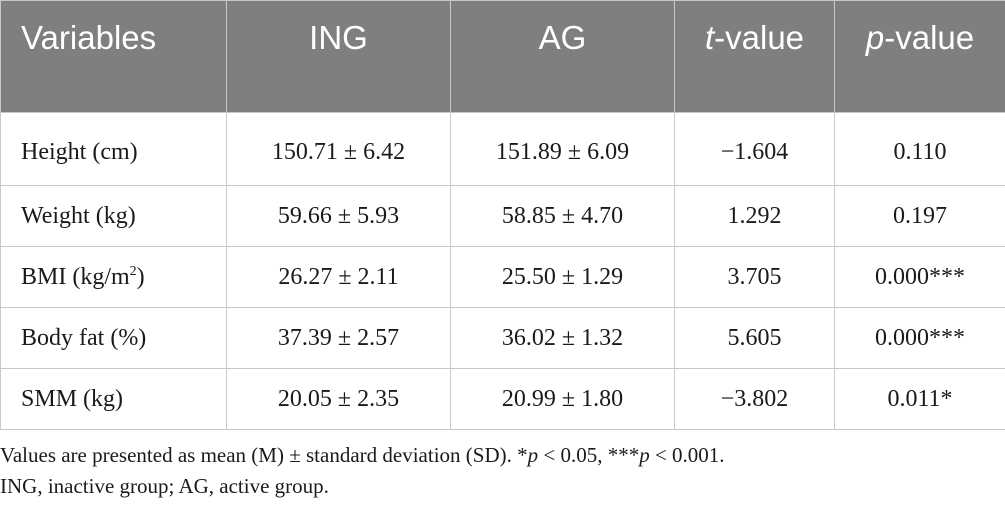 The image size is (1005, 514). I want to click on header-t-value: t-value, so click(754, 56).